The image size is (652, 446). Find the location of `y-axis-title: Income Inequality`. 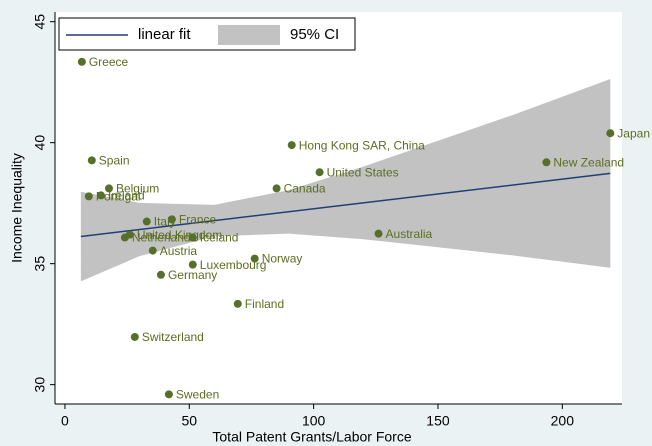

y-axis-title: Income Inequality is located at coordinates (17, 208).